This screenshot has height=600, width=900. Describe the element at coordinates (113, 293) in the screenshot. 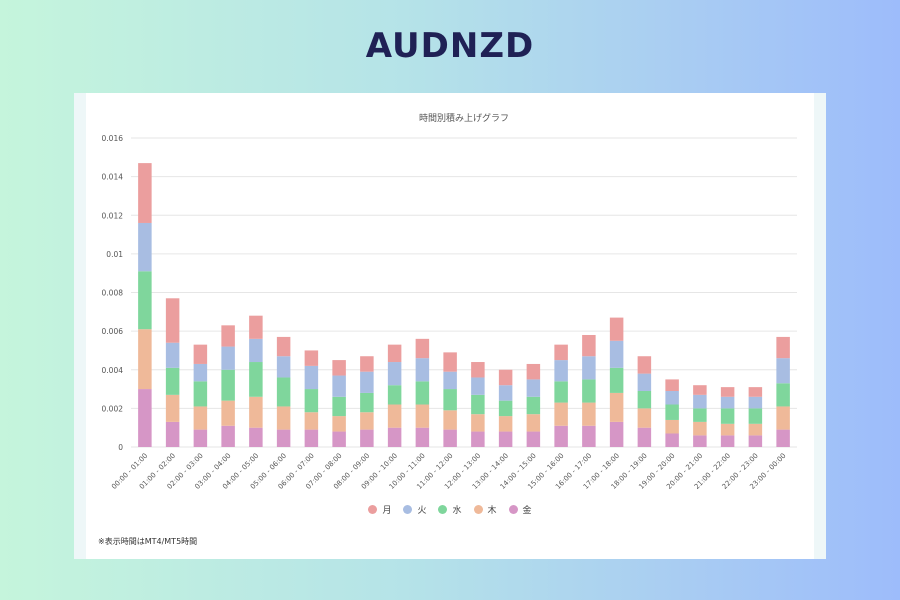

I see `y-tick-label: 0.008` at that location.